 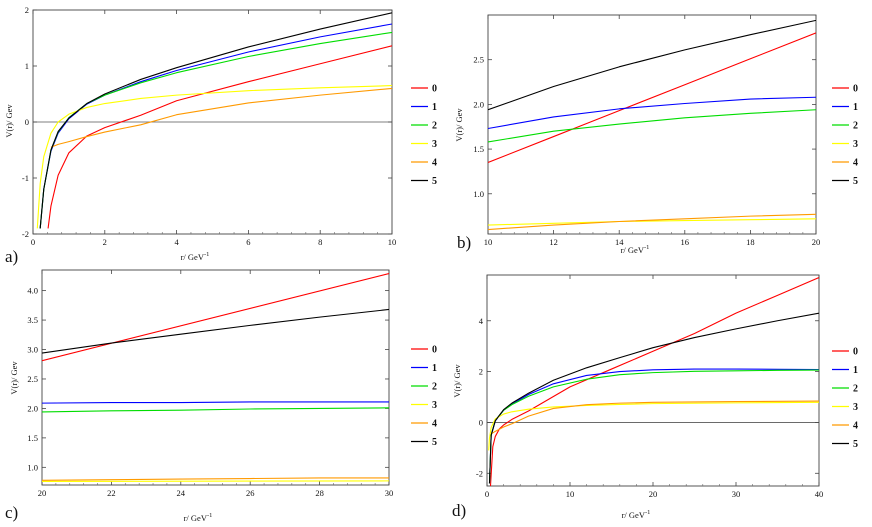 What do you see at coordinates (11, 256) in the screenshot?
I see `panel-label: a)` at bounding box center [11, 256].